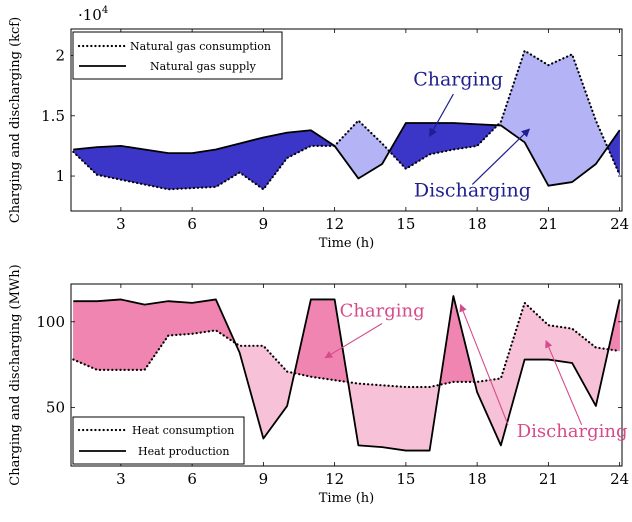 The width and height of the screenshot is (632, 522). Describe the element at coordinates (353, 341) in the screenshot. I see `heat-annotation-arrow-charging` at that location.